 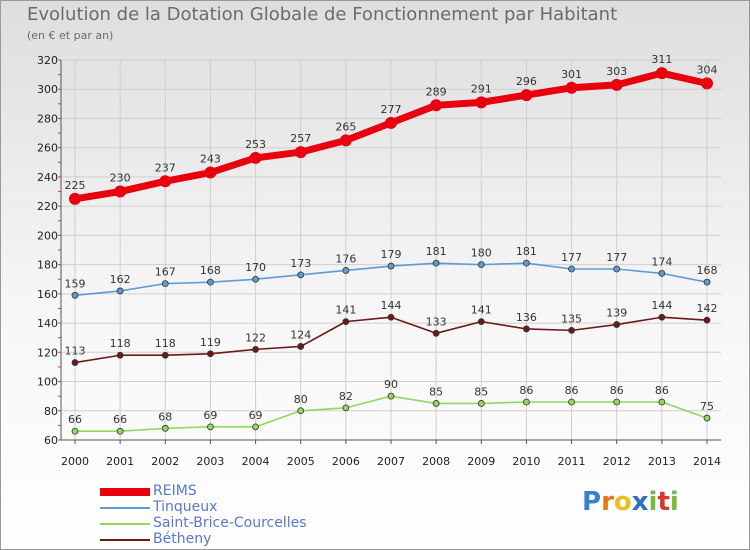 What do you see at coordinates (436, 91) in the screenshot?
I see `data-label: 289` at bounding box center [436, 91].